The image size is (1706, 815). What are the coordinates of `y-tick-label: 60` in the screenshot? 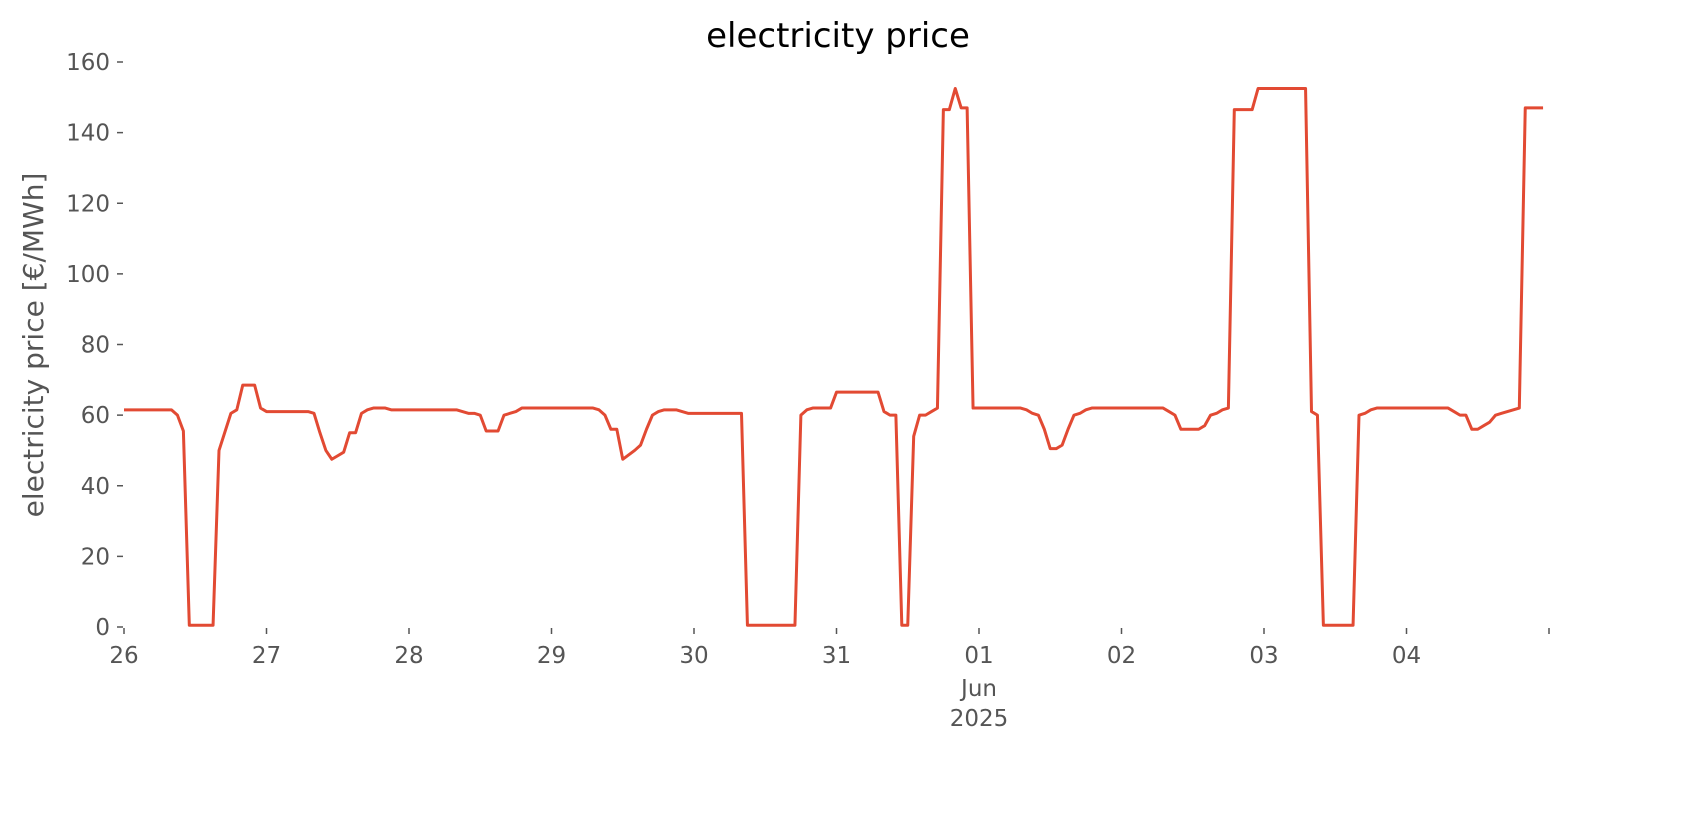 It's located at (95, 416).